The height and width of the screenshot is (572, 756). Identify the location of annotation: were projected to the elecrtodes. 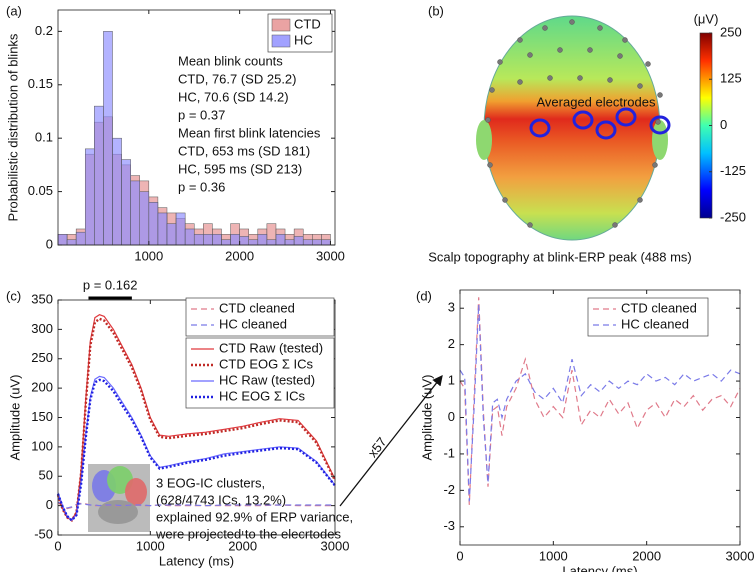
(248, 533).